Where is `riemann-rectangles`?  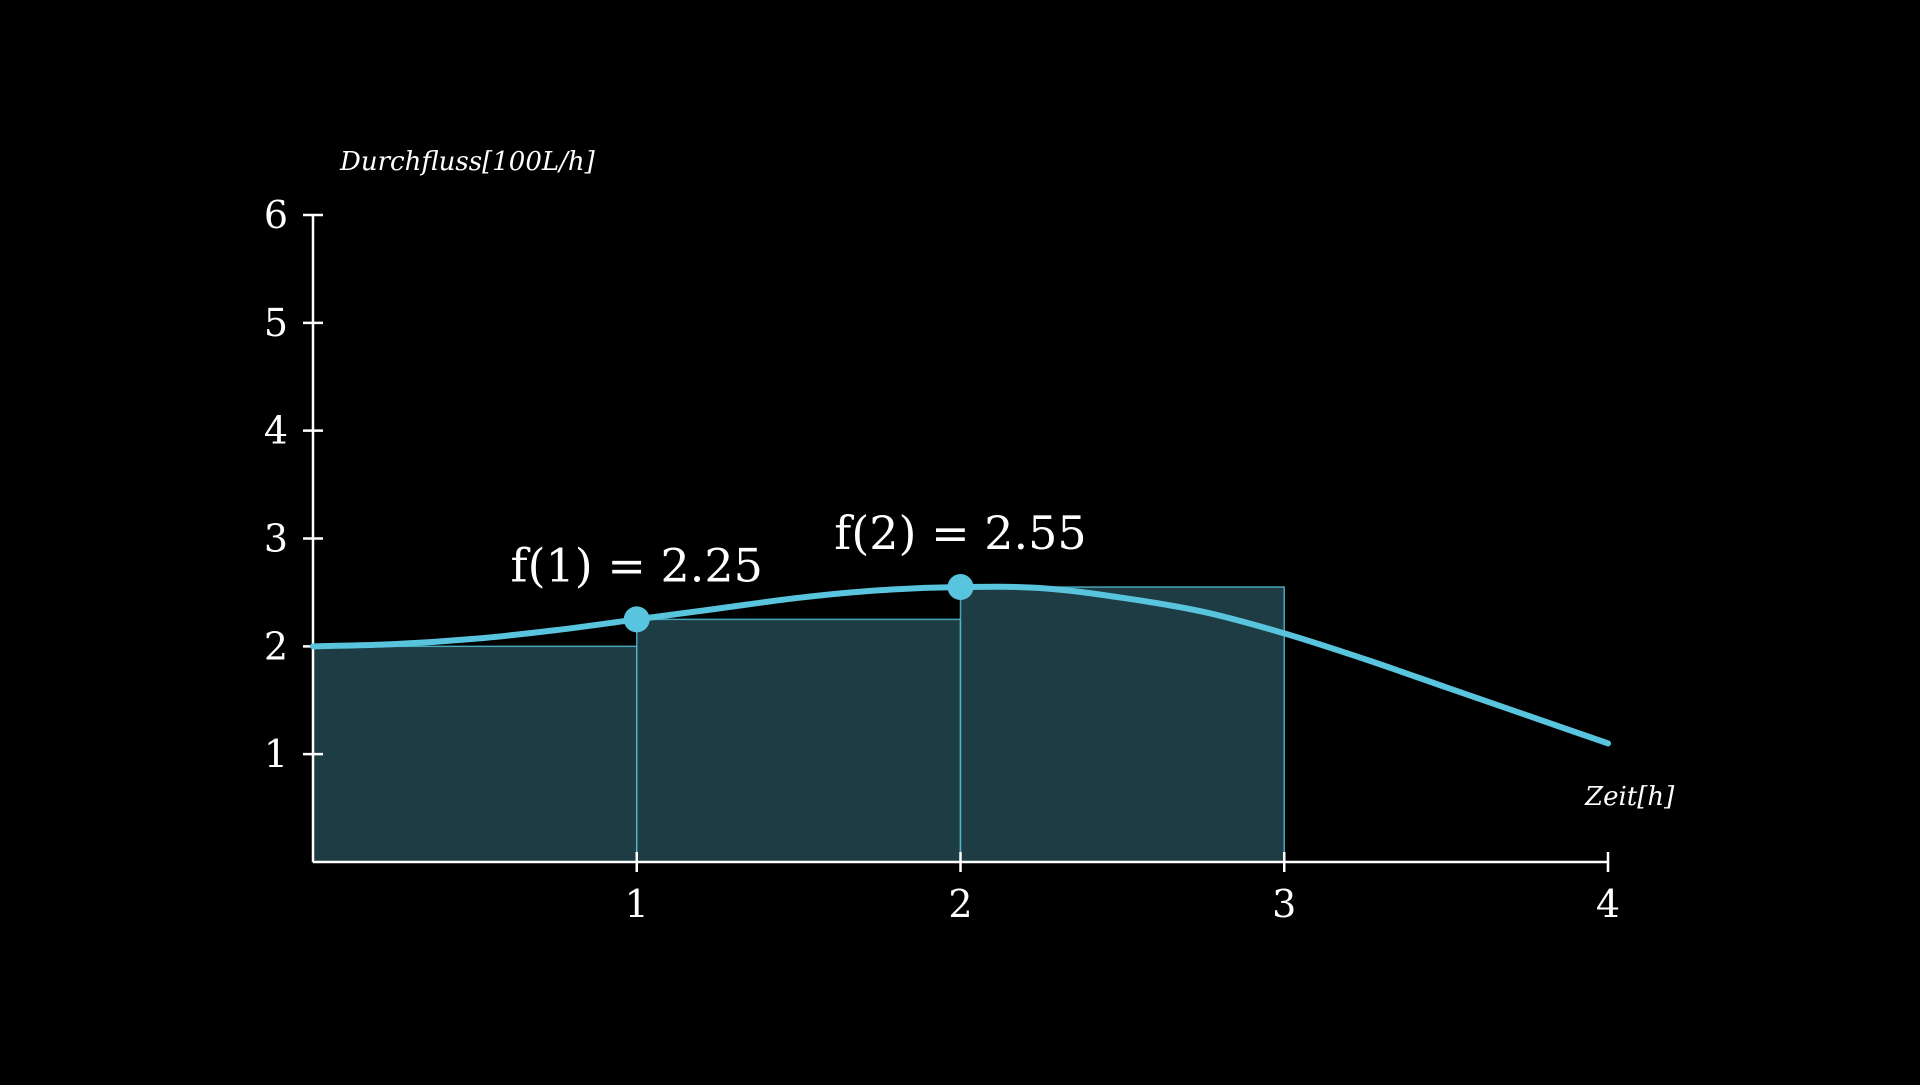
riemann-rectangles is located at coordinates (798, 724).